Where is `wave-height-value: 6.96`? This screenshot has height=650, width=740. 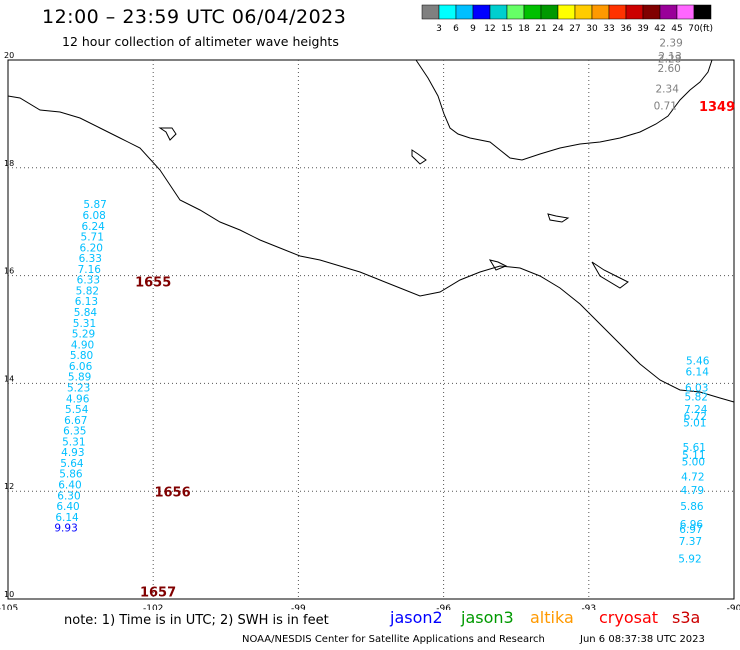
wave-height-value: 6.96 is located at coordinates (692, 525).